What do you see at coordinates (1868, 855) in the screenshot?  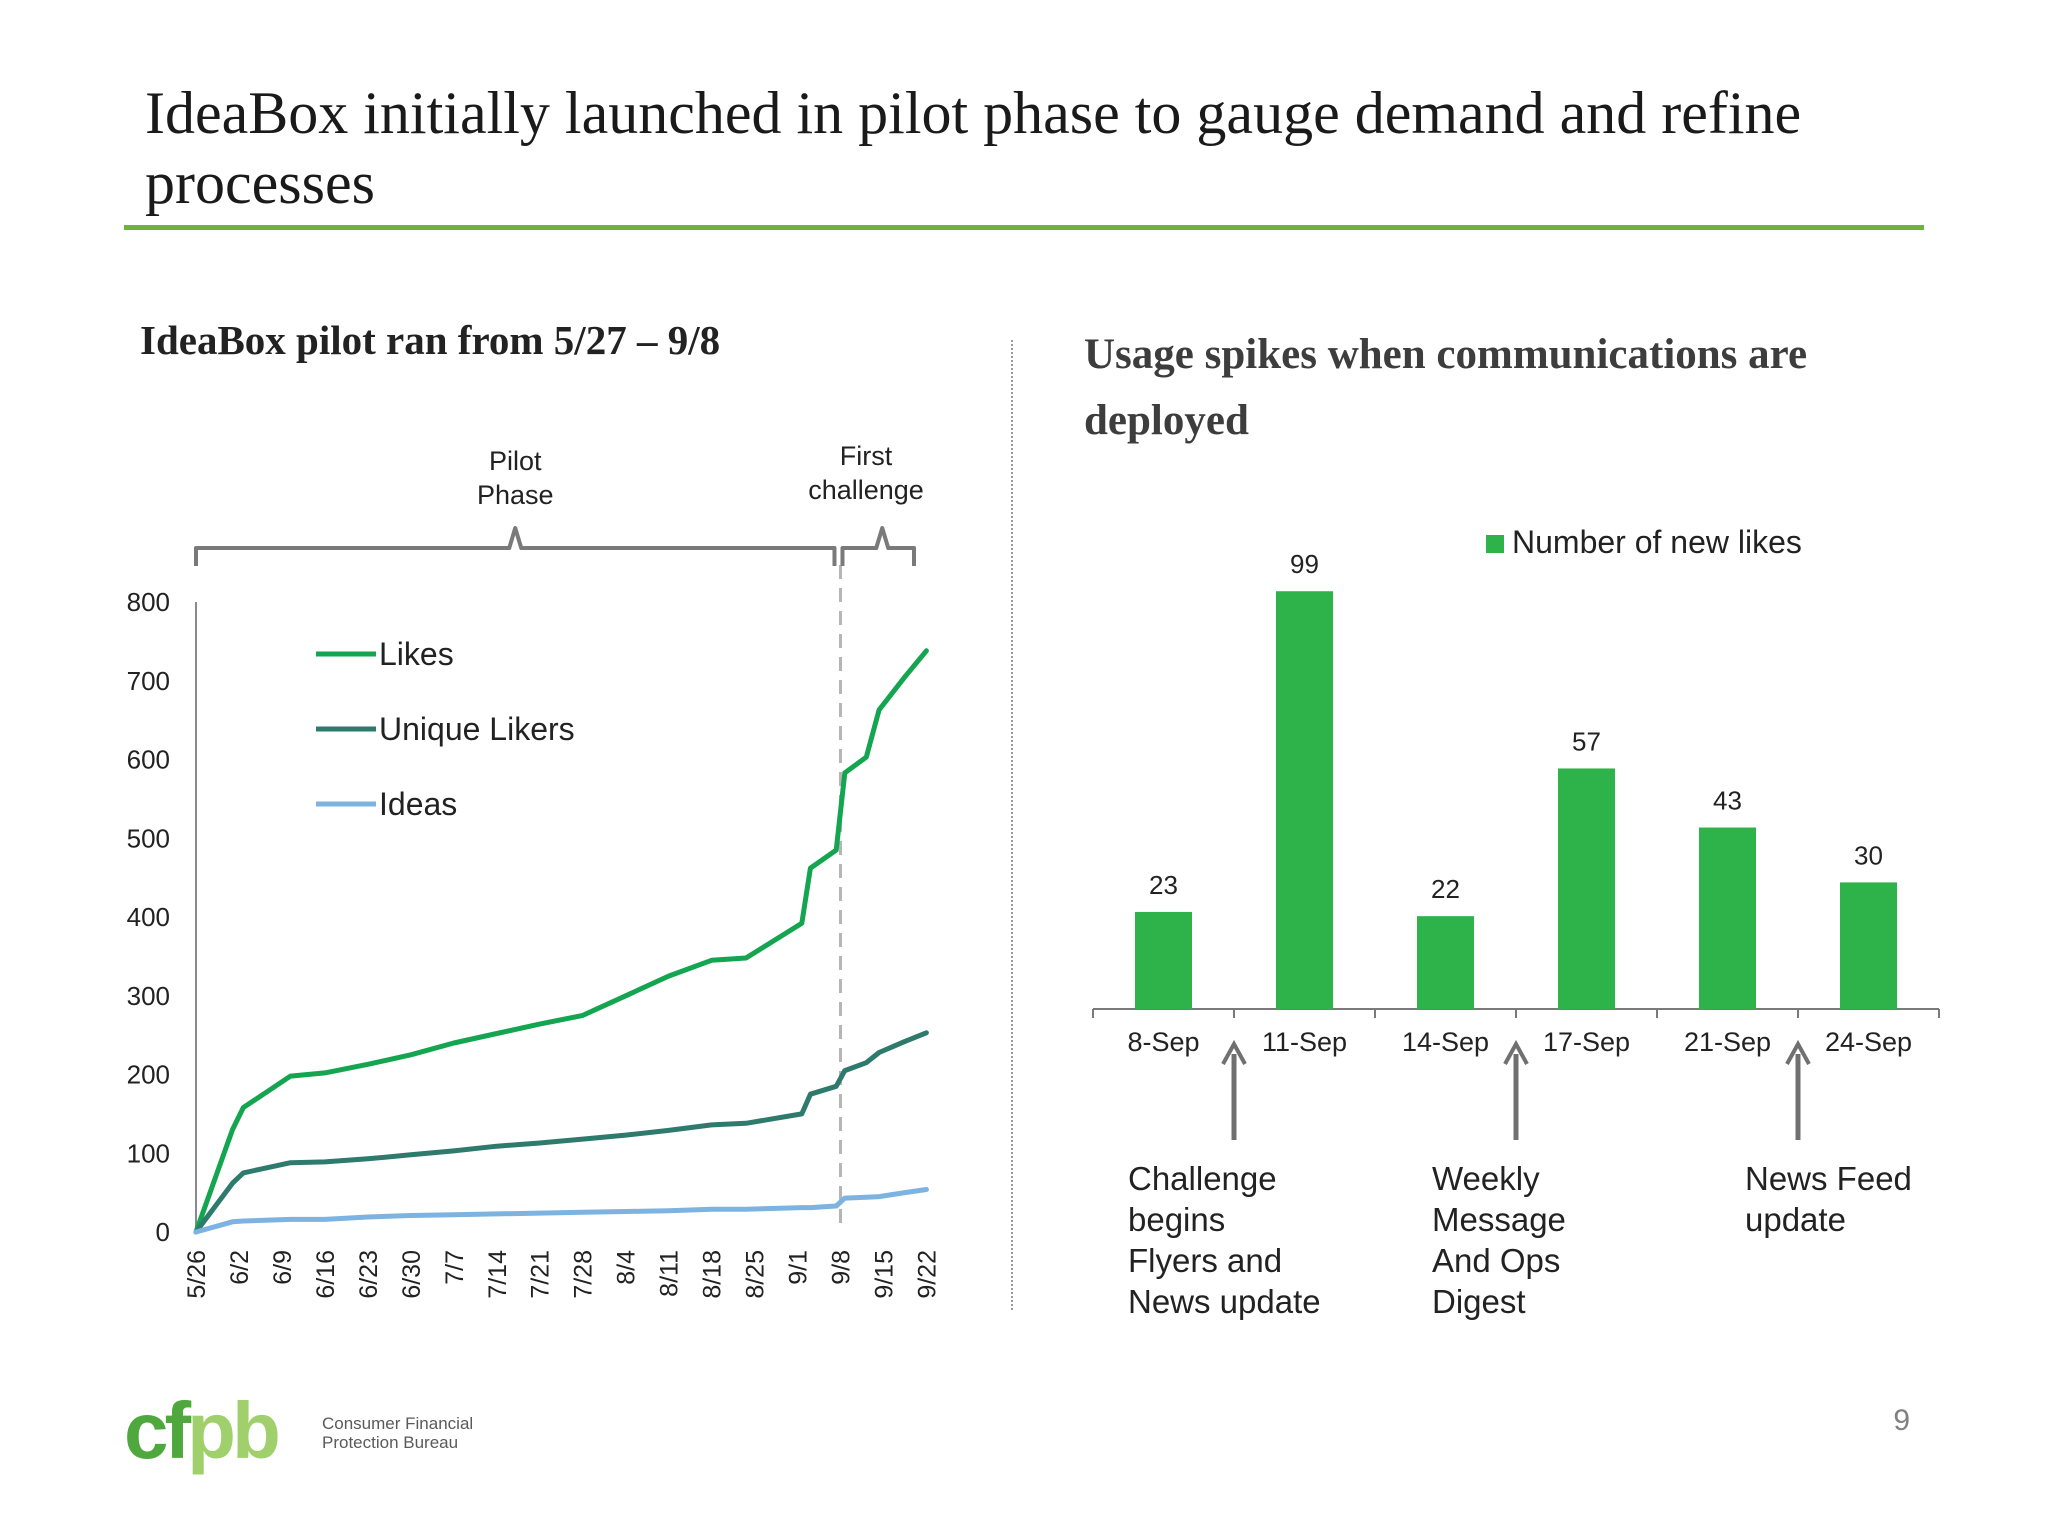 I see `bar-value-label: 30` at bounding box center [1868, 855].